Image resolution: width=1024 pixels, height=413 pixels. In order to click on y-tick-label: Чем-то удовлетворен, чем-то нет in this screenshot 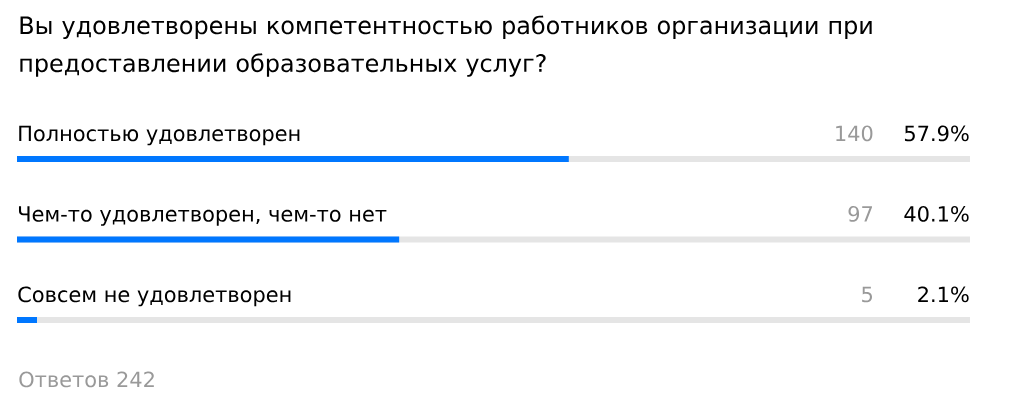, I will do `click(202, 216)`.